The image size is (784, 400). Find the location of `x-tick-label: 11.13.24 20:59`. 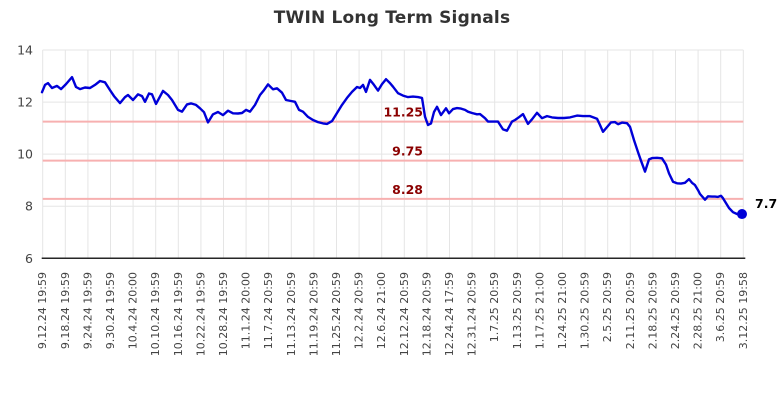

x-tick-label: 11.13.24 20:59 is located at coordinates (291, 314).